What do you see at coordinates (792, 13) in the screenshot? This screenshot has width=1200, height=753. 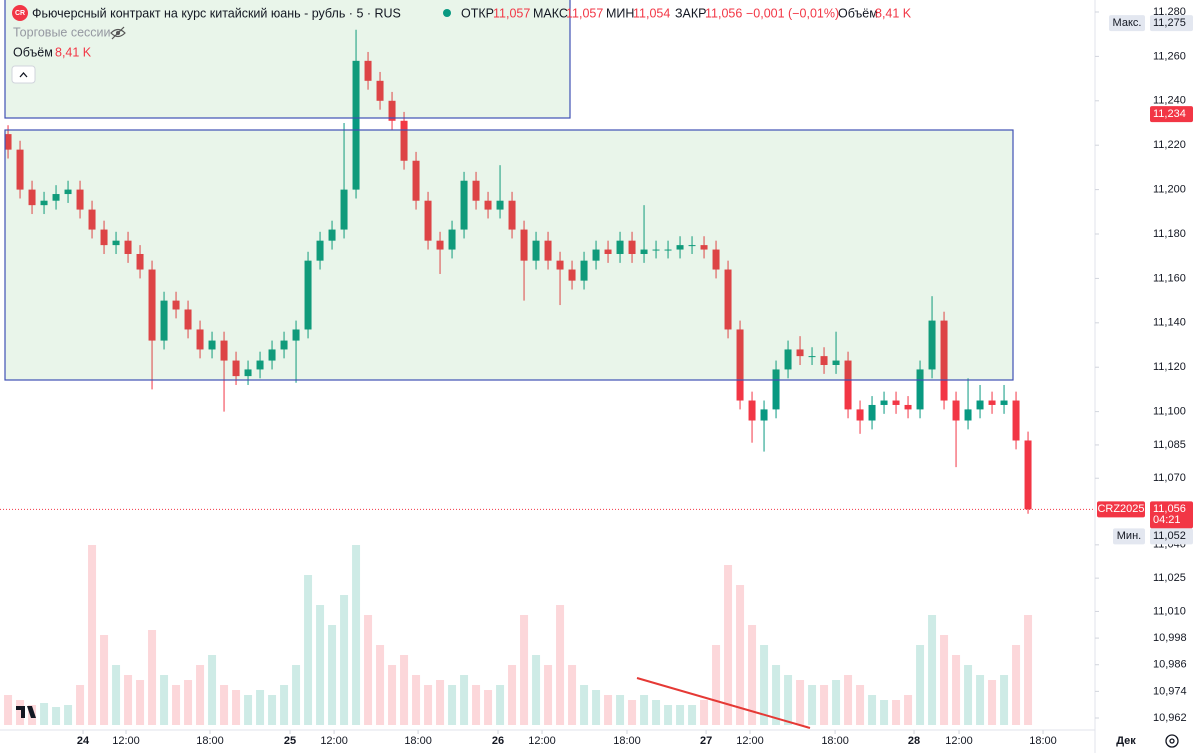 I see `change: −0,001 (−0,01%)` at bounding box center [792, 13].